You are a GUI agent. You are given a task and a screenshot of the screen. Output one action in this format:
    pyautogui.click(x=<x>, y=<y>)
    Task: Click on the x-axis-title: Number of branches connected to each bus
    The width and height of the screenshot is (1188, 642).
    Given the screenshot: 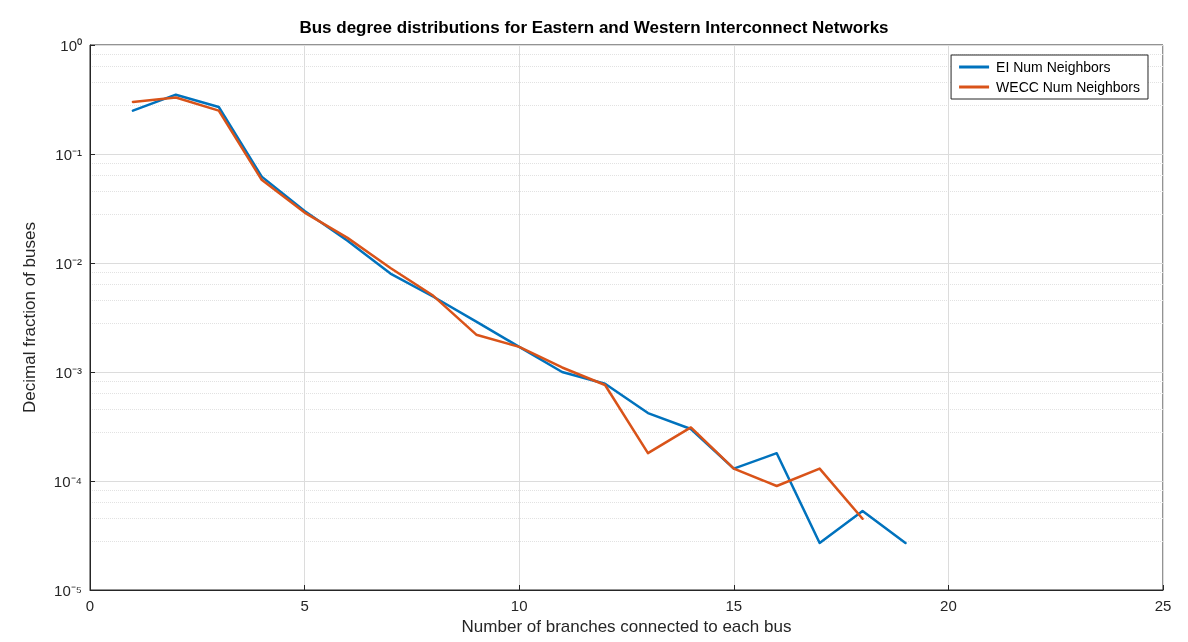 What is the action you would take?
    pyautogui.click(x=626, y=626)
    